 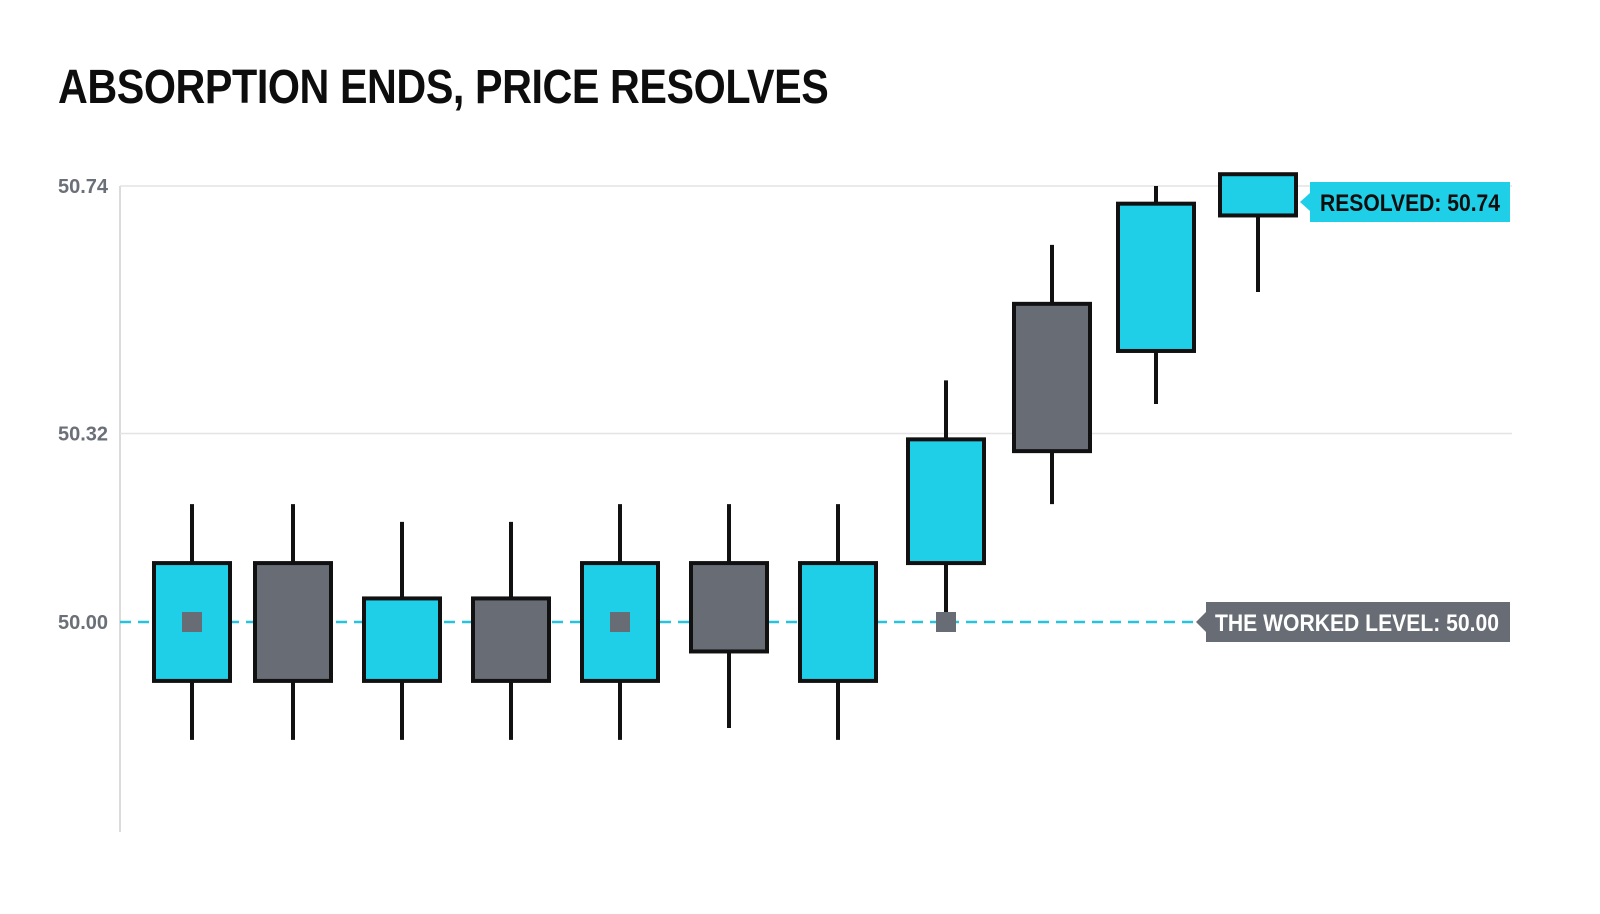 What do you see at coordinates (83, 623) in the screenshot?
I see `y-tick-label: 50.00` at bounding box center [83, 623].